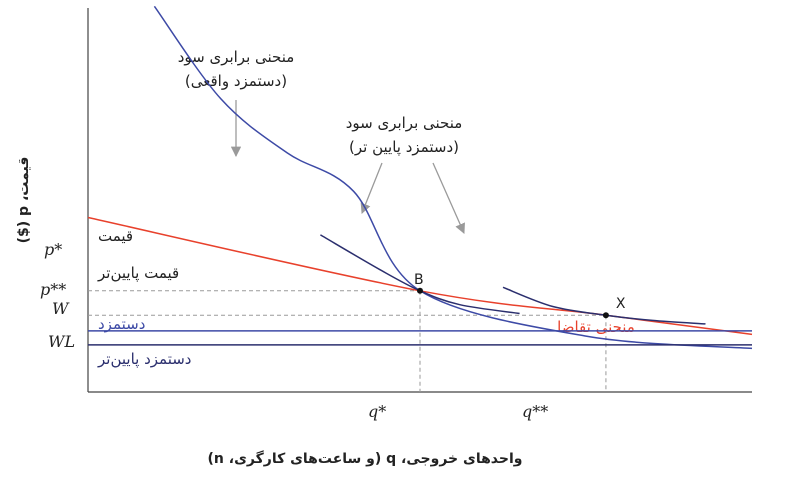  Describe the element at coordinates (53, 249) in the screenshot. I see `y-tick-p-star: p*` at that location.